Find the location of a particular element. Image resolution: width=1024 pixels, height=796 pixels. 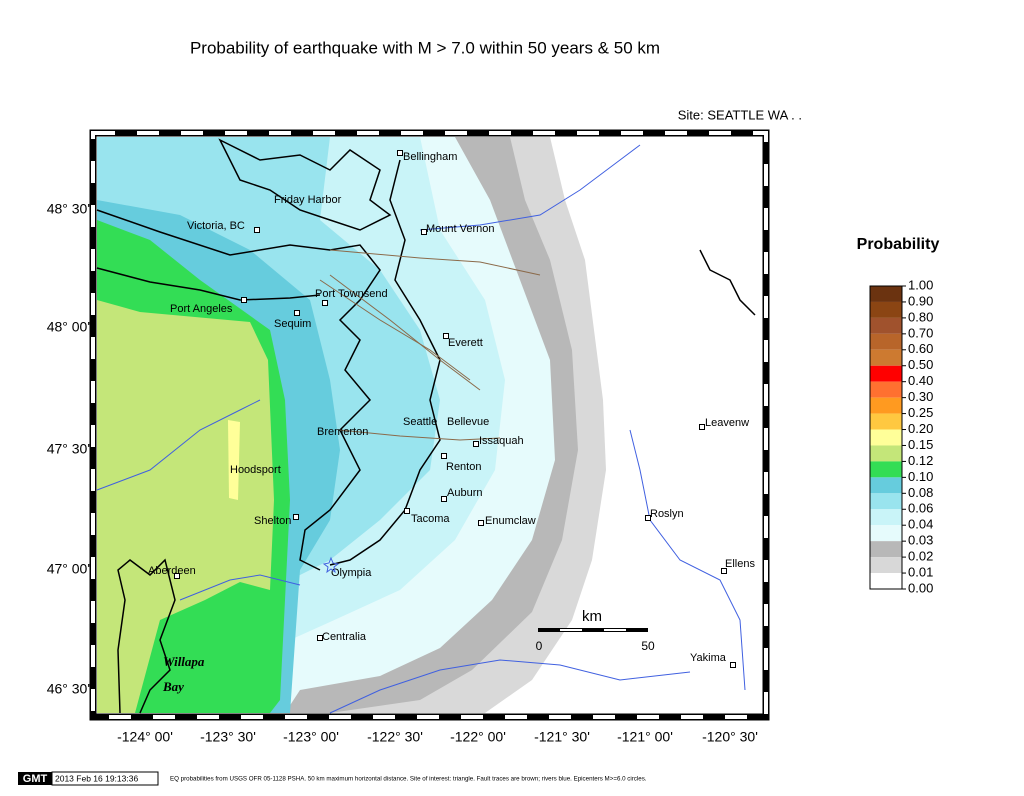

legend-label: 0.30 is located at coordinates (920, 396).